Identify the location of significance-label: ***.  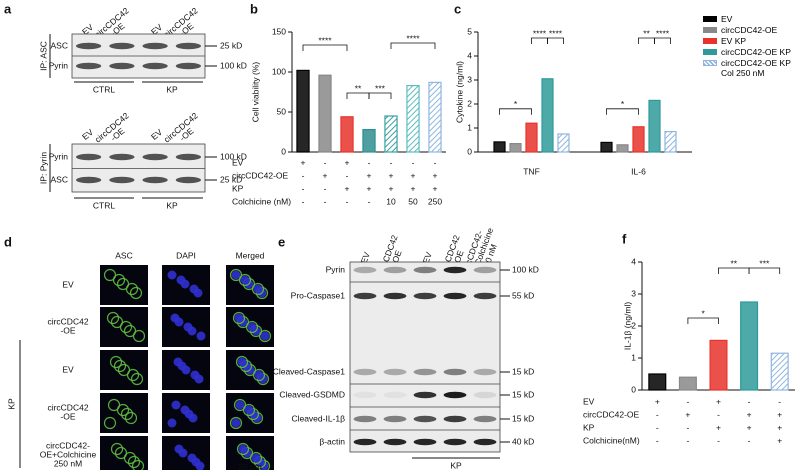
(380, 88).